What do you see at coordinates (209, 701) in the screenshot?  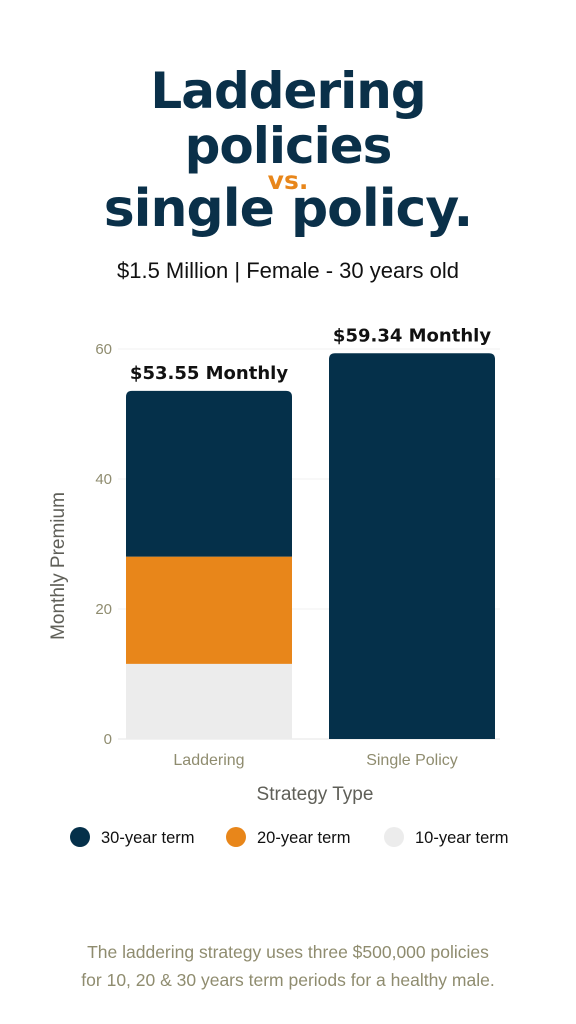 I see `bar-segment-10-year-term` at bounding box center [209, 701].